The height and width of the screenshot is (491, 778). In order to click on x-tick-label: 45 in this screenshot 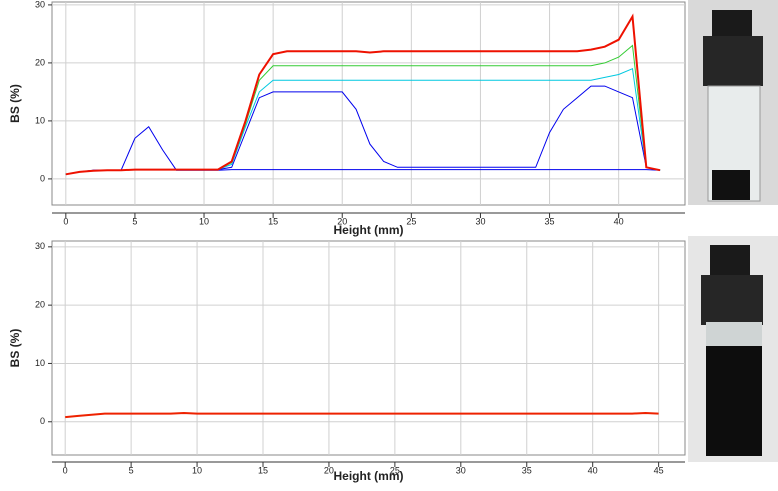, I will do `click(659, 470)`.